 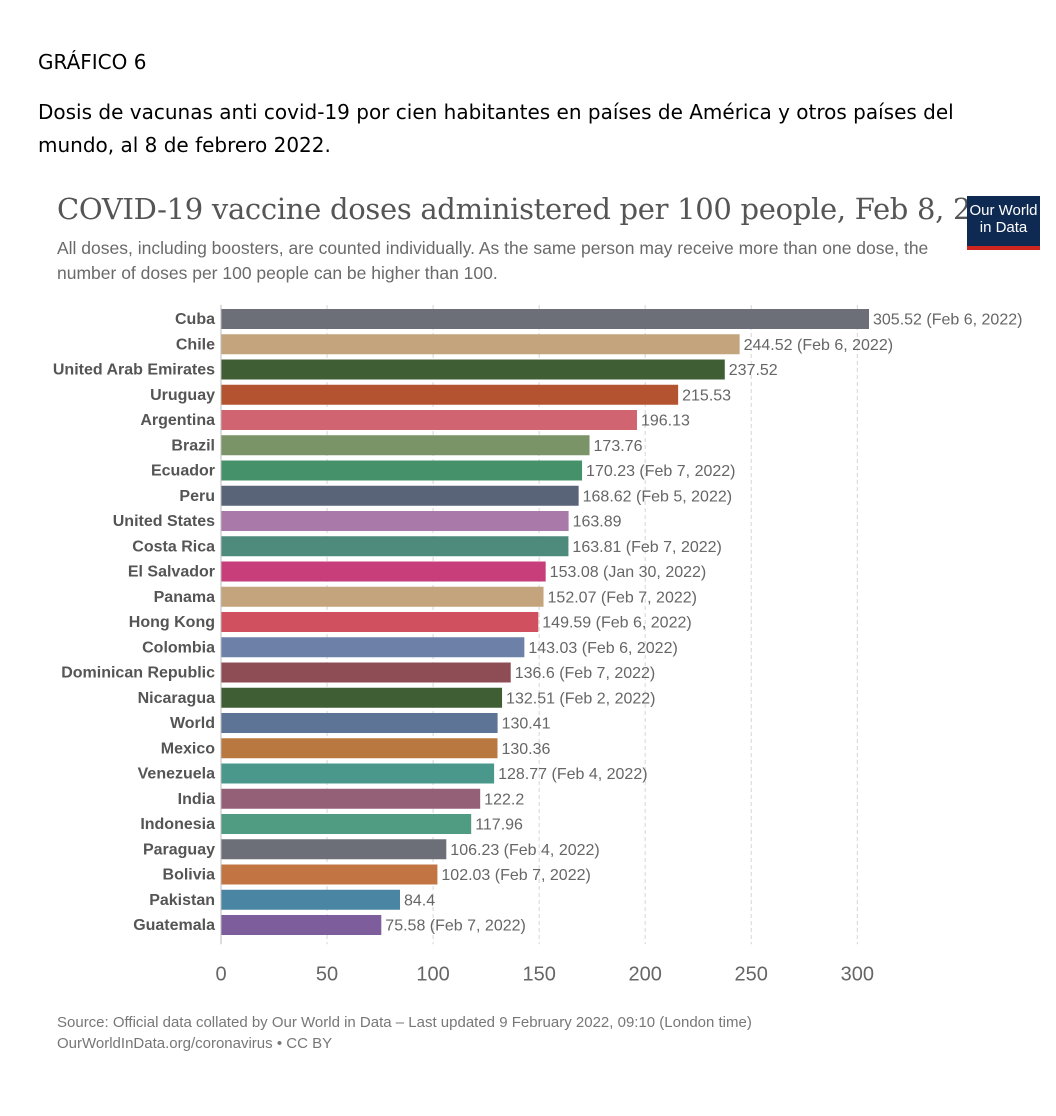 I want to click on category-label: Uruguay, so click(x=182, y=395).